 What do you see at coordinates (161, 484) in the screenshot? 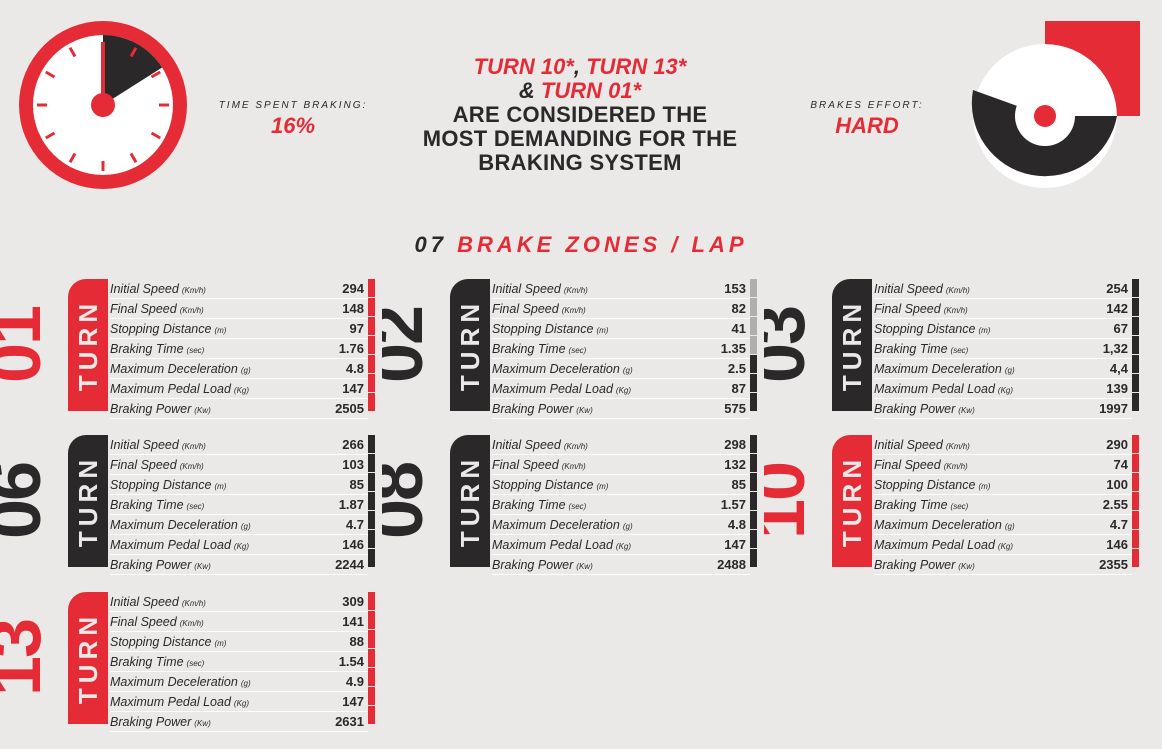
I see `stat-name: Stopping Distance` at bounding box center [161, 484].